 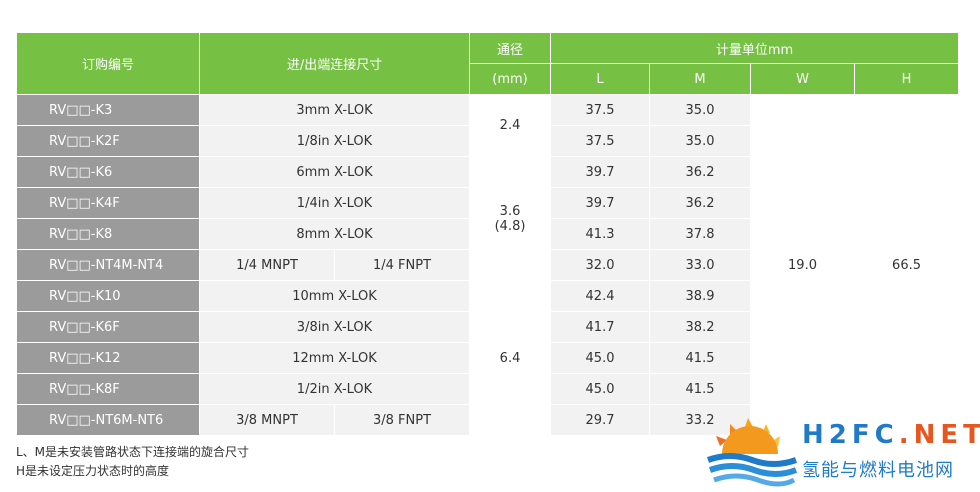 What do you see at coordinates (510, 226) in the screenshot?
I see `bore-value-line2: (4.8)` at bounding box center [510, 226].